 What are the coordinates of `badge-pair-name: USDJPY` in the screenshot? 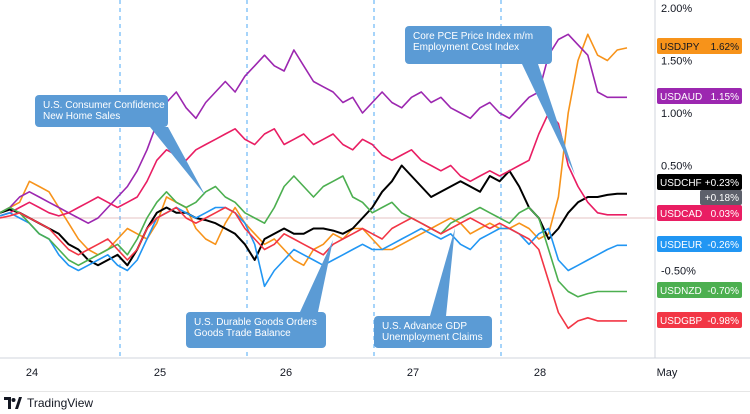 It's located at (680, 47).